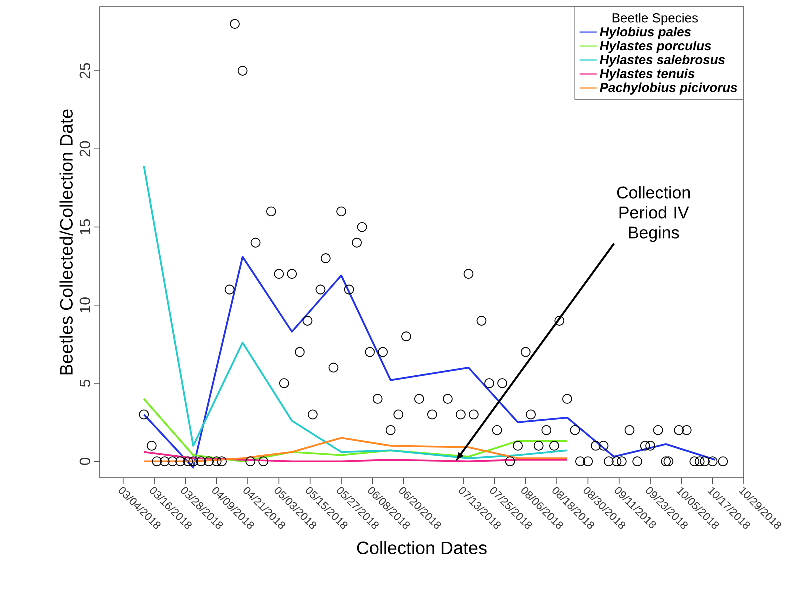 This screenshot has width=792, height=595. Describe the element at coordinates (647, 74) in the screenshot. I see `legend-label: Hylastes tenuis` at that location.